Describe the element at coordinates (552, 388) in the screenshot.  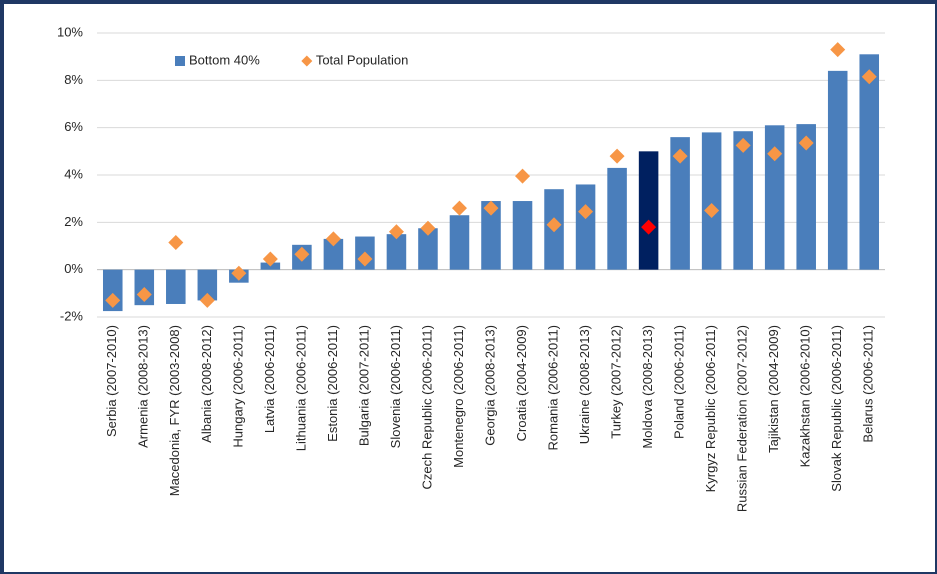
I see `x-tick-label: Romania (2006-2011)` at that location.